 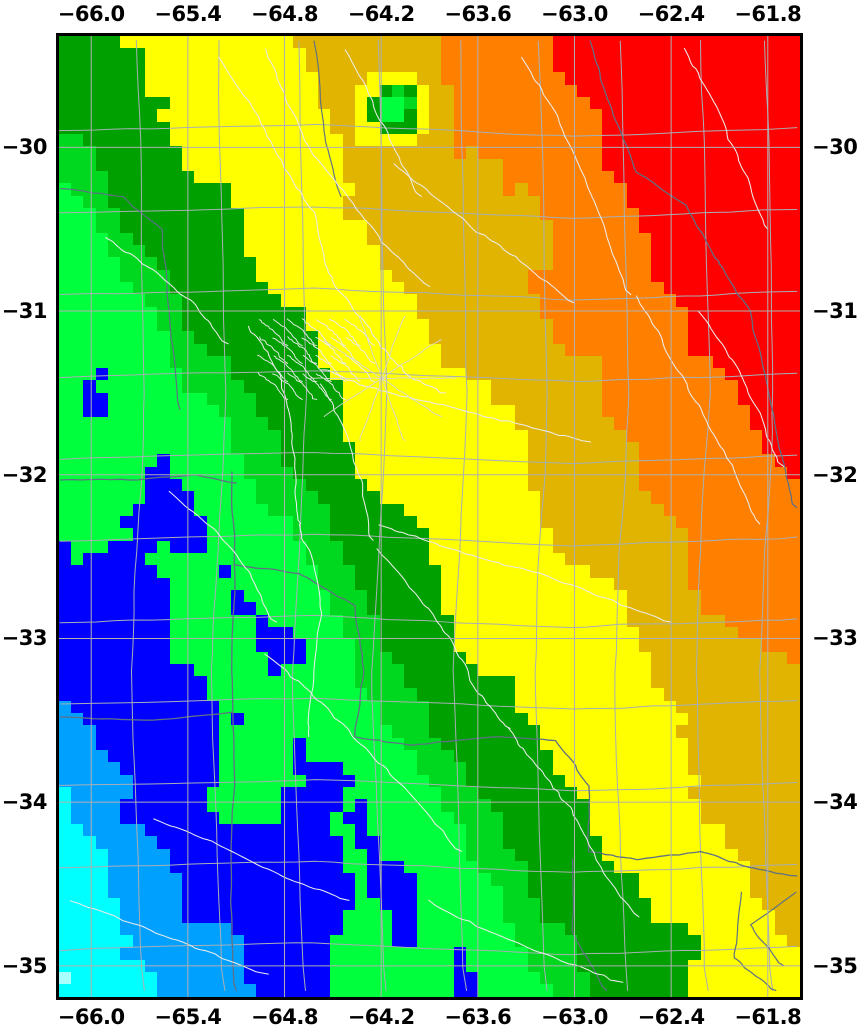 I want to click on y-tick-label-left-2: −32, so click(x=24, y=474).